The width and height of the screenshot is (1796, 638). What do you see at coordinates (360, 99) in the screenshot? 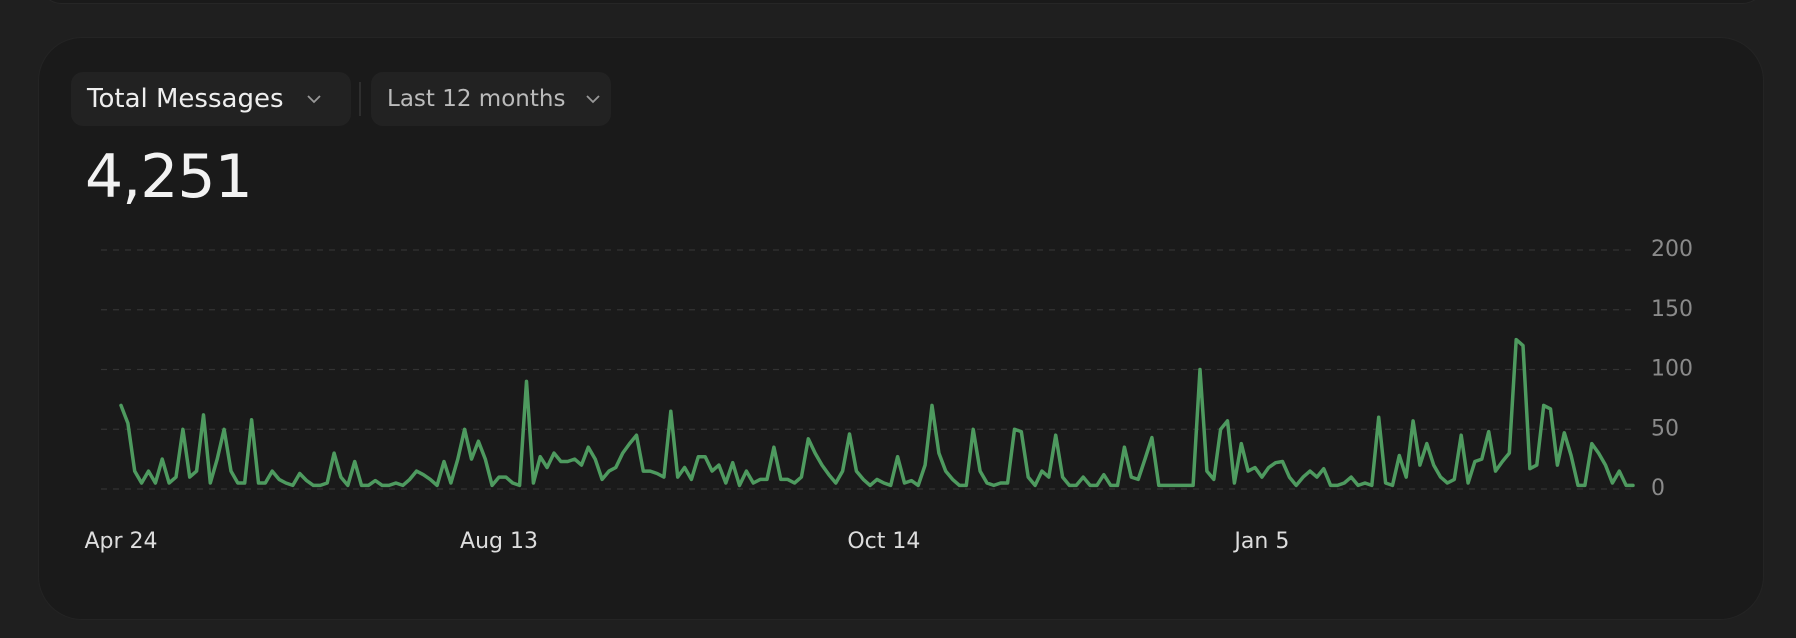
I see `separator` at bounding box center [360, 99].